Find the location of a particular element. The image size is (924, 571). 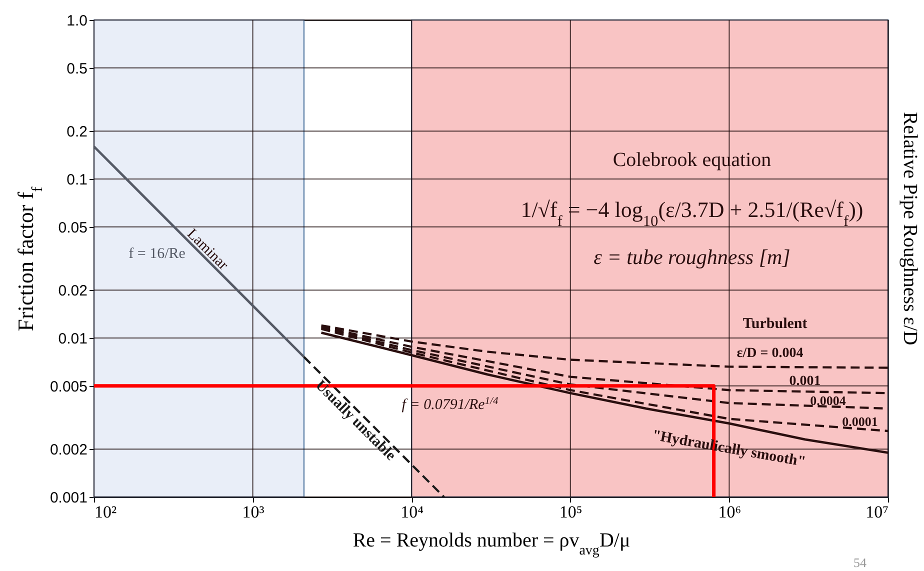

y-tick-label: 0.005 is located at coordinates (69, 387).